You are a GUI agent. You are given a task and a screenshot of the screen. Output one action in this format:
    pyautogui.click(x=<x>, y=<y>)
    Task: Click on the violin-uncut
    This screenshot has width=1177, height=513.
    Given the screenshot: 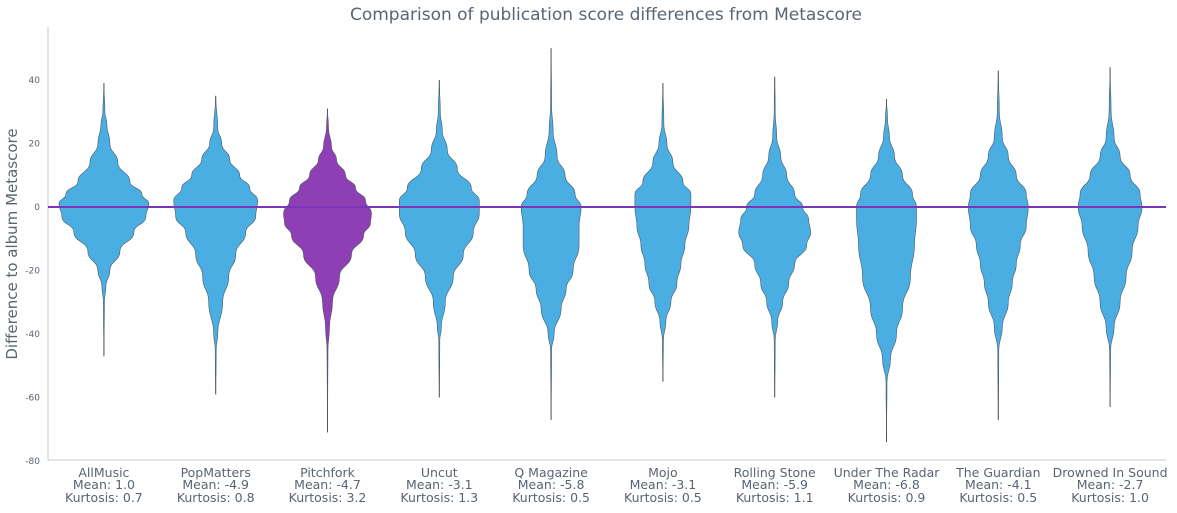 What is the action you would take?
    pyautogui.click(x=439, y=238)
    